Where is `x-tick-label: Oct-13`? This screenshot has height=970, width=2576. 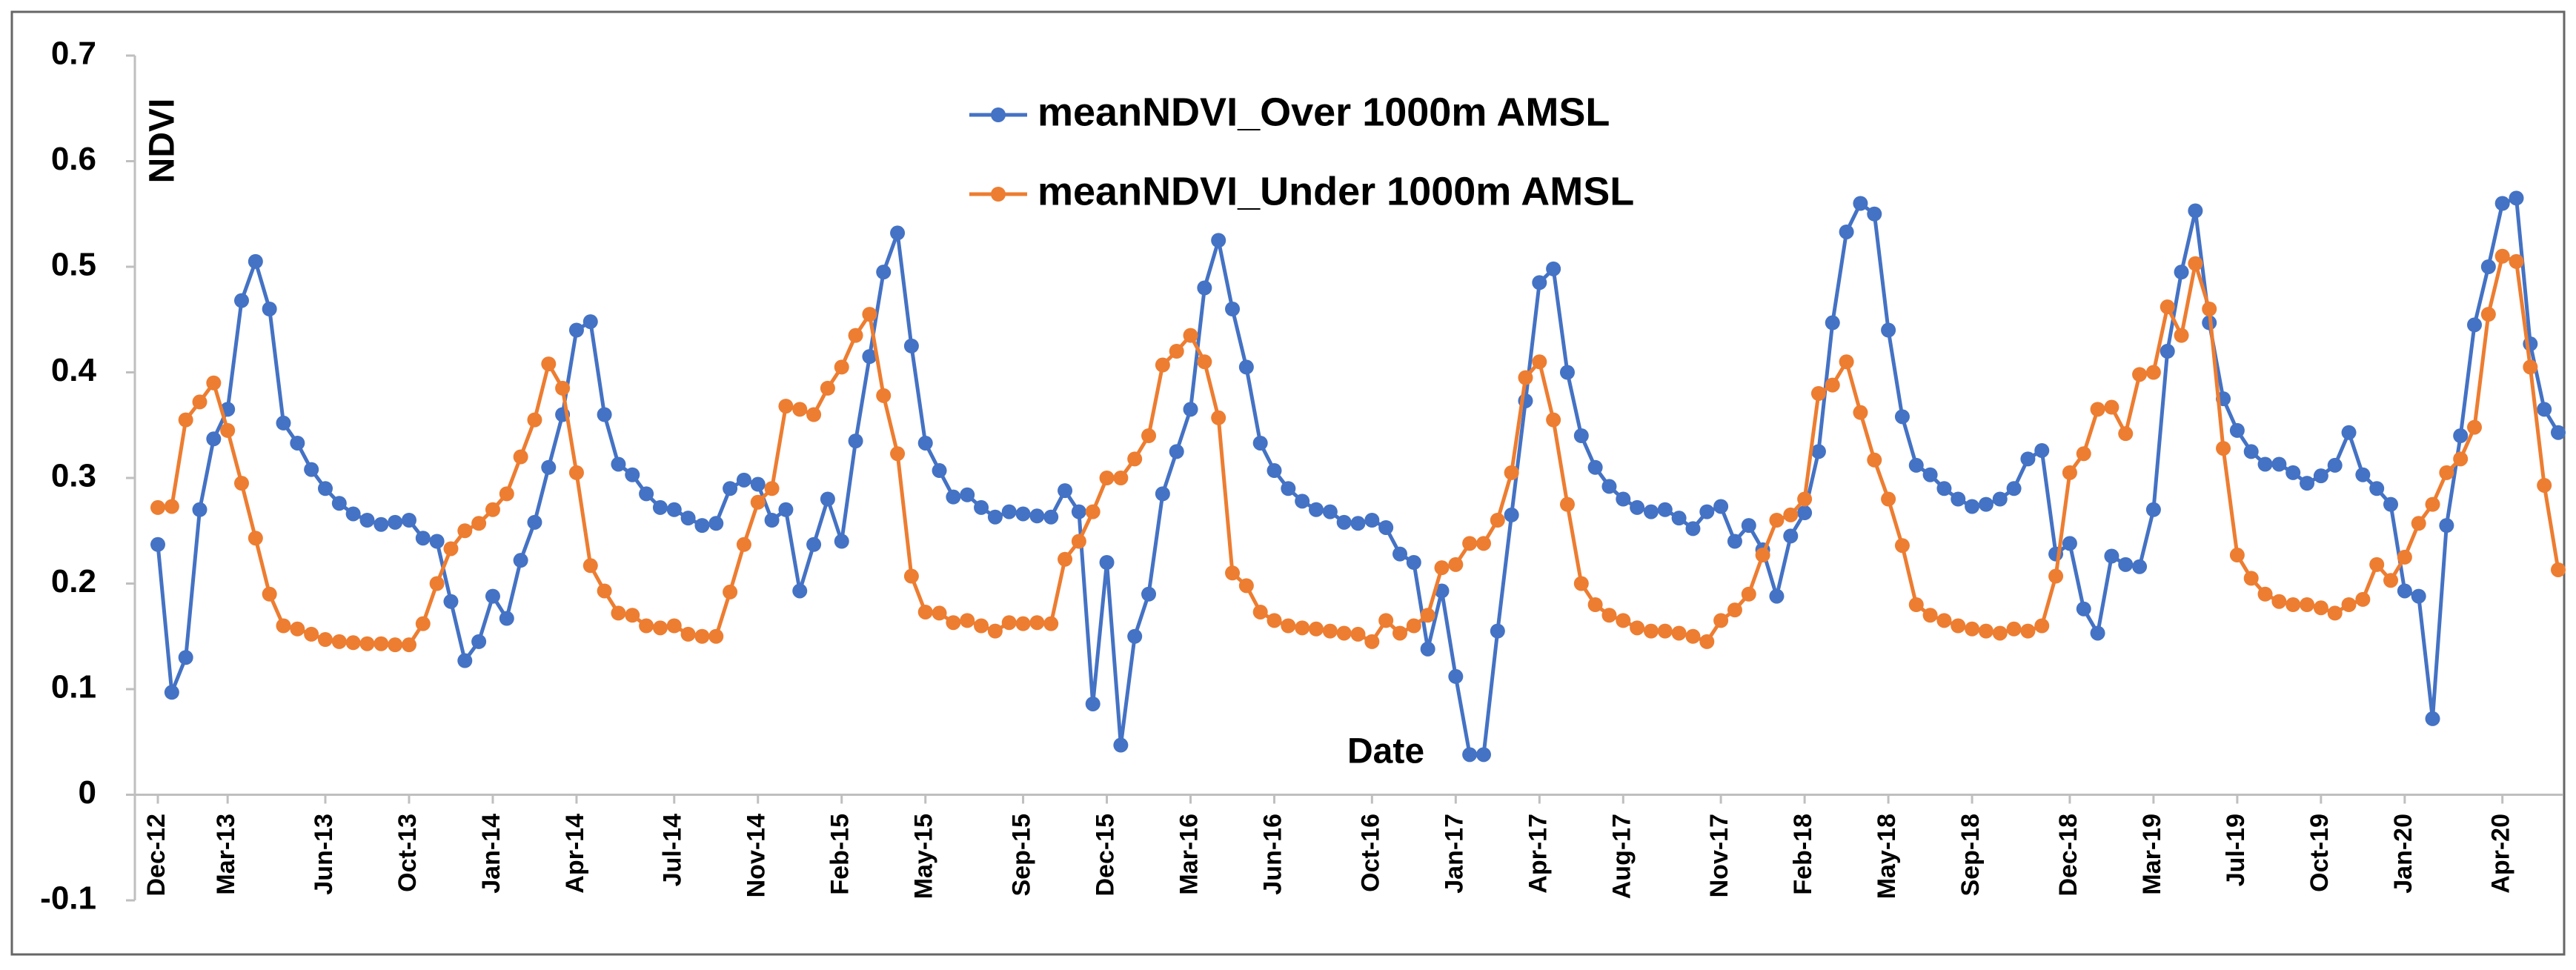 x-tick-label: Oct-13 is located at coordinates (408, 853).